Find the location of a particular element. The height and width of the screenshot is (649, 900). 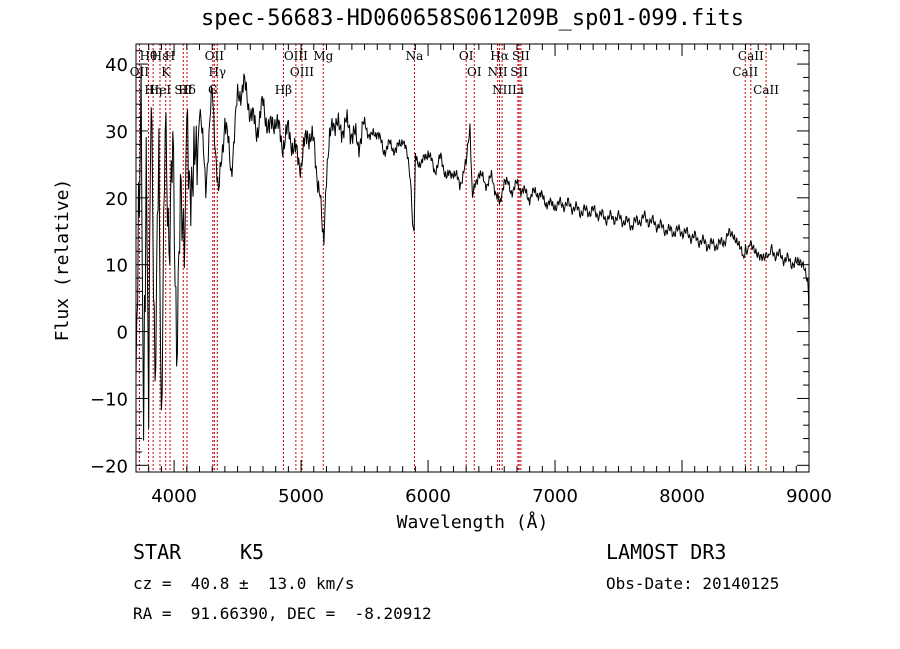

y-tick-label: 30 is located at coordinates (116, 132).